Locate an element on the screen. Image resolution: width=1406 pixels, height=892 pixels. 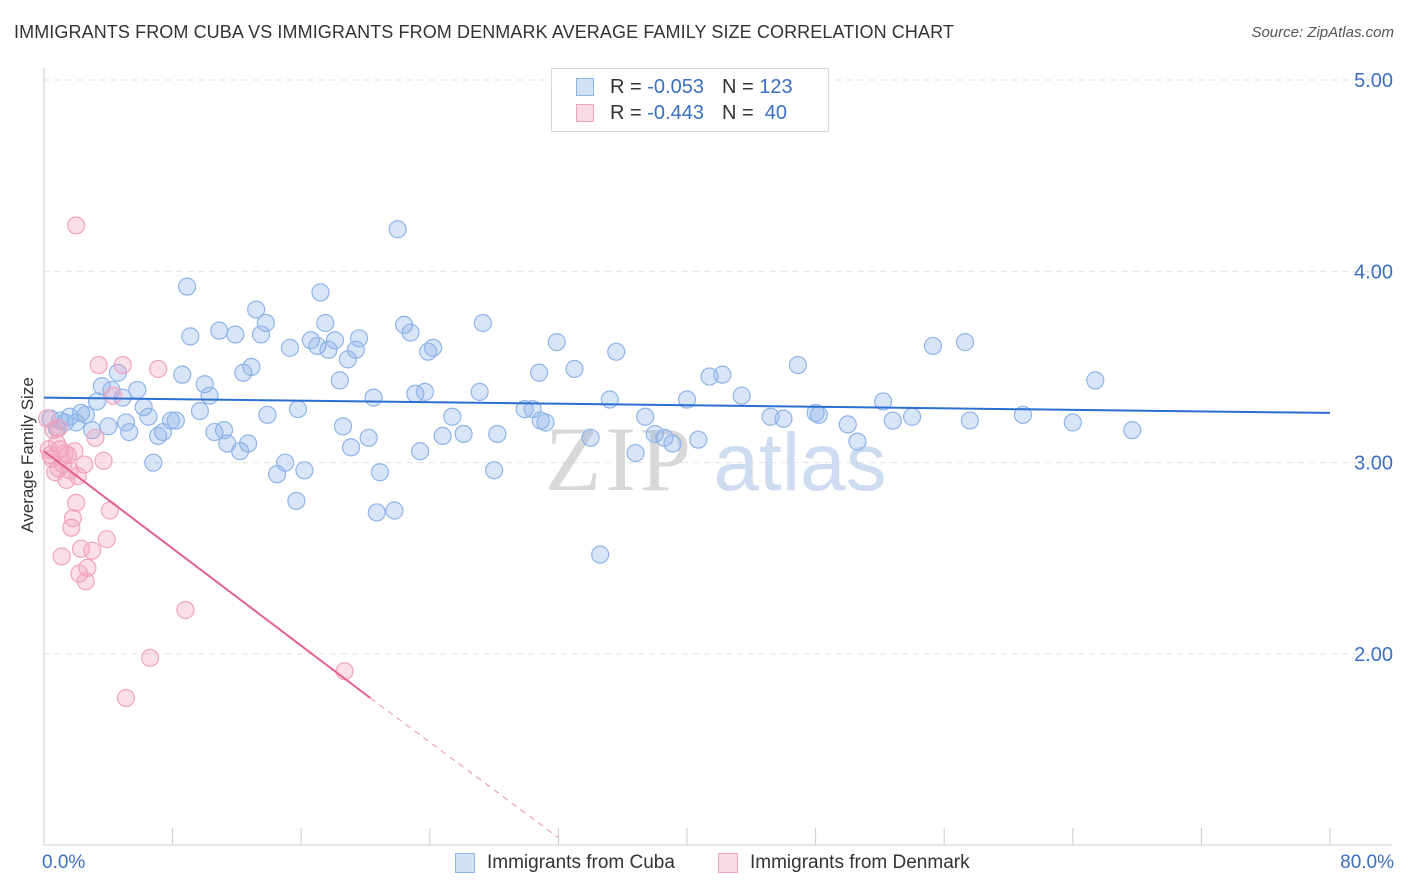
trend-line-denmark-extension is located at coordinates (464, 768).